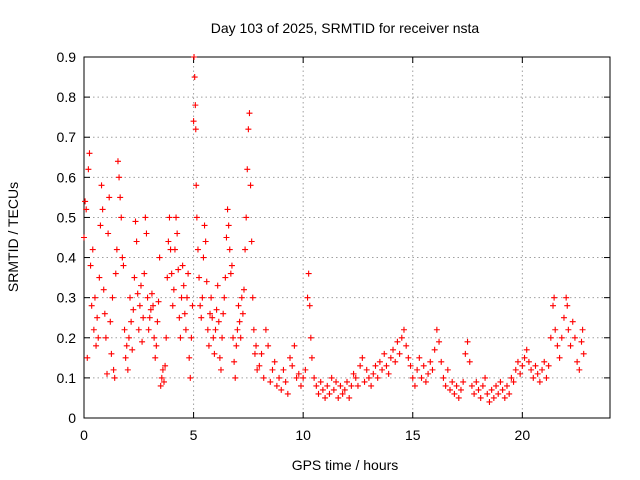 The height and width of the screenshot is (480, 640). Describe the element at coordinates (13, 237) in the screenshot. I see `y-axis-label: SRMTID / TECUs` at that location.